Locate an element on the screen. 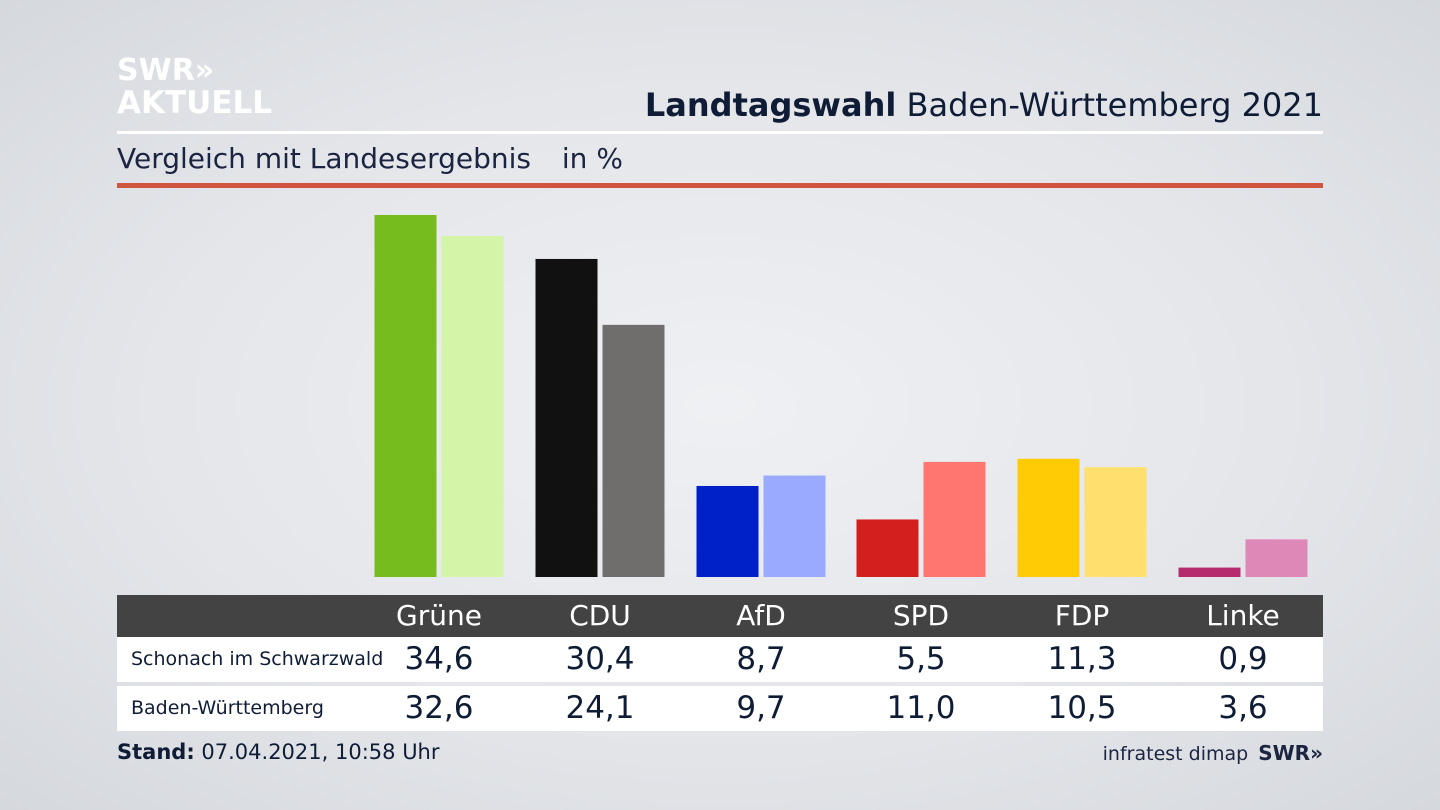  stand-label: Stand: is located at coordinates (156, 752).